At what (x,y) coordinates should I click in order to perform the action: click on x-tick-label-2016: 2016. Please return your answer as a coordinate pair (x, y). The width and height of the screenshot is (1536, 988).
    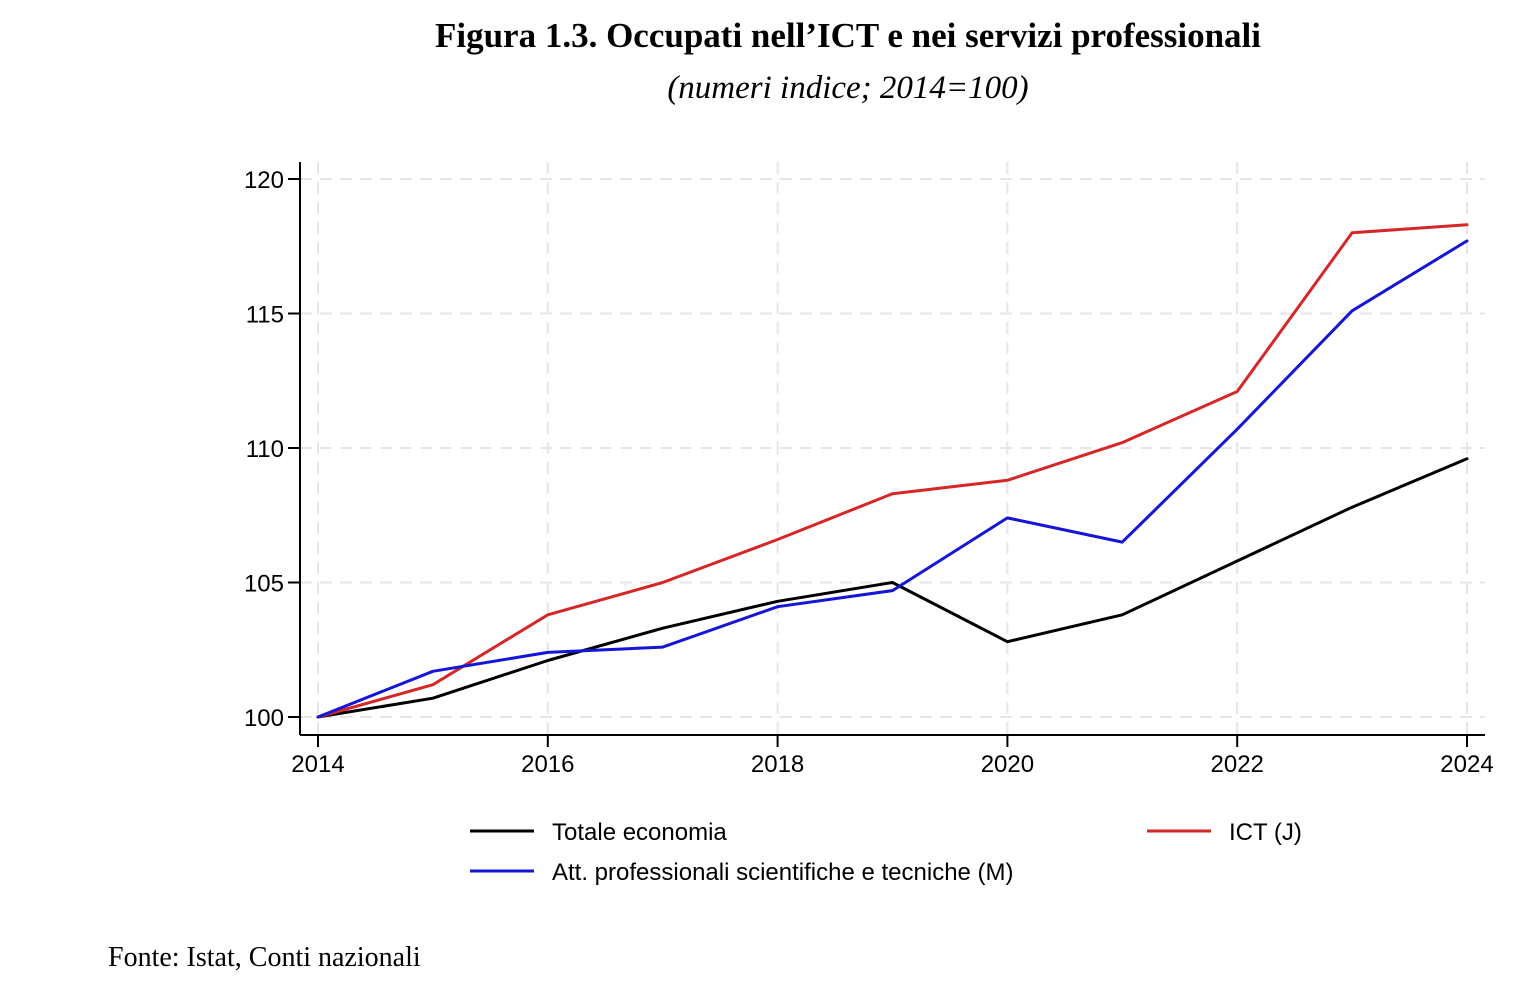
    Looking at the image, I should click on (547, 764).